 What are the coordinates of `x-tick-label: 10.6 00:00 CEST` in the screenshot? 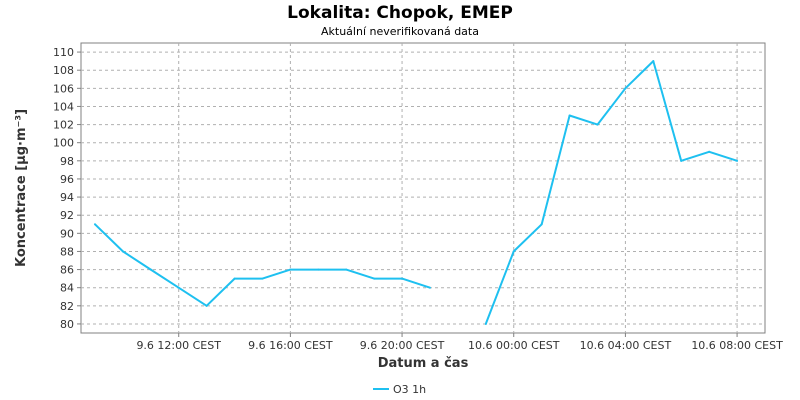 It's located at (514, 345).